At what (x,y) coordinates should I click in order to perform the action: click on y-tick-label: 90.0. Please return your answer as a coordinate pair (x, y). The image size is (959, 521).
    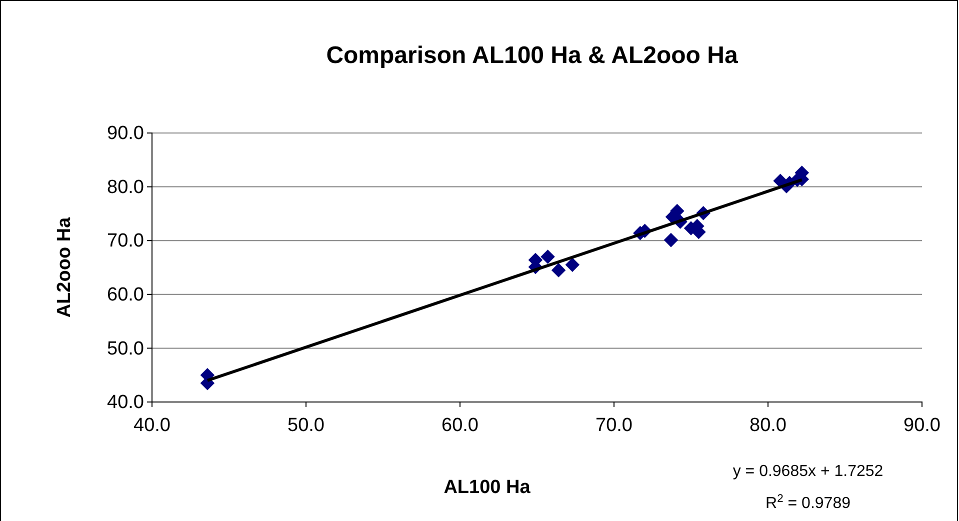
    Looking at the image, I should click on (125, 133).